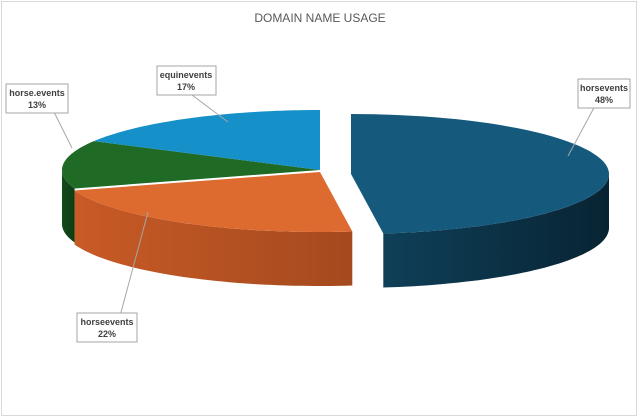  Describe the element at coordinates (37, 93) in the screenshot. I see `data-label-name-horse-events: horse.events` at that location.